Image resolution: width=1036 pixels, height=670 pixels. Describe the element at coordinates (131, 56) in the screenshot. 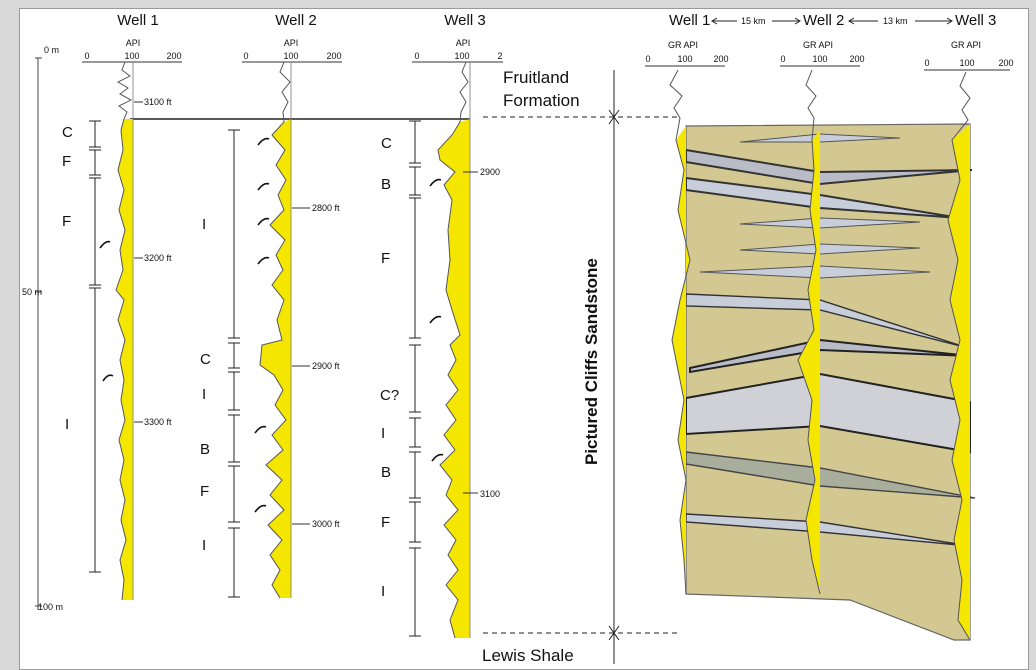

I see `api-tick-w1-100: 100` at that location.